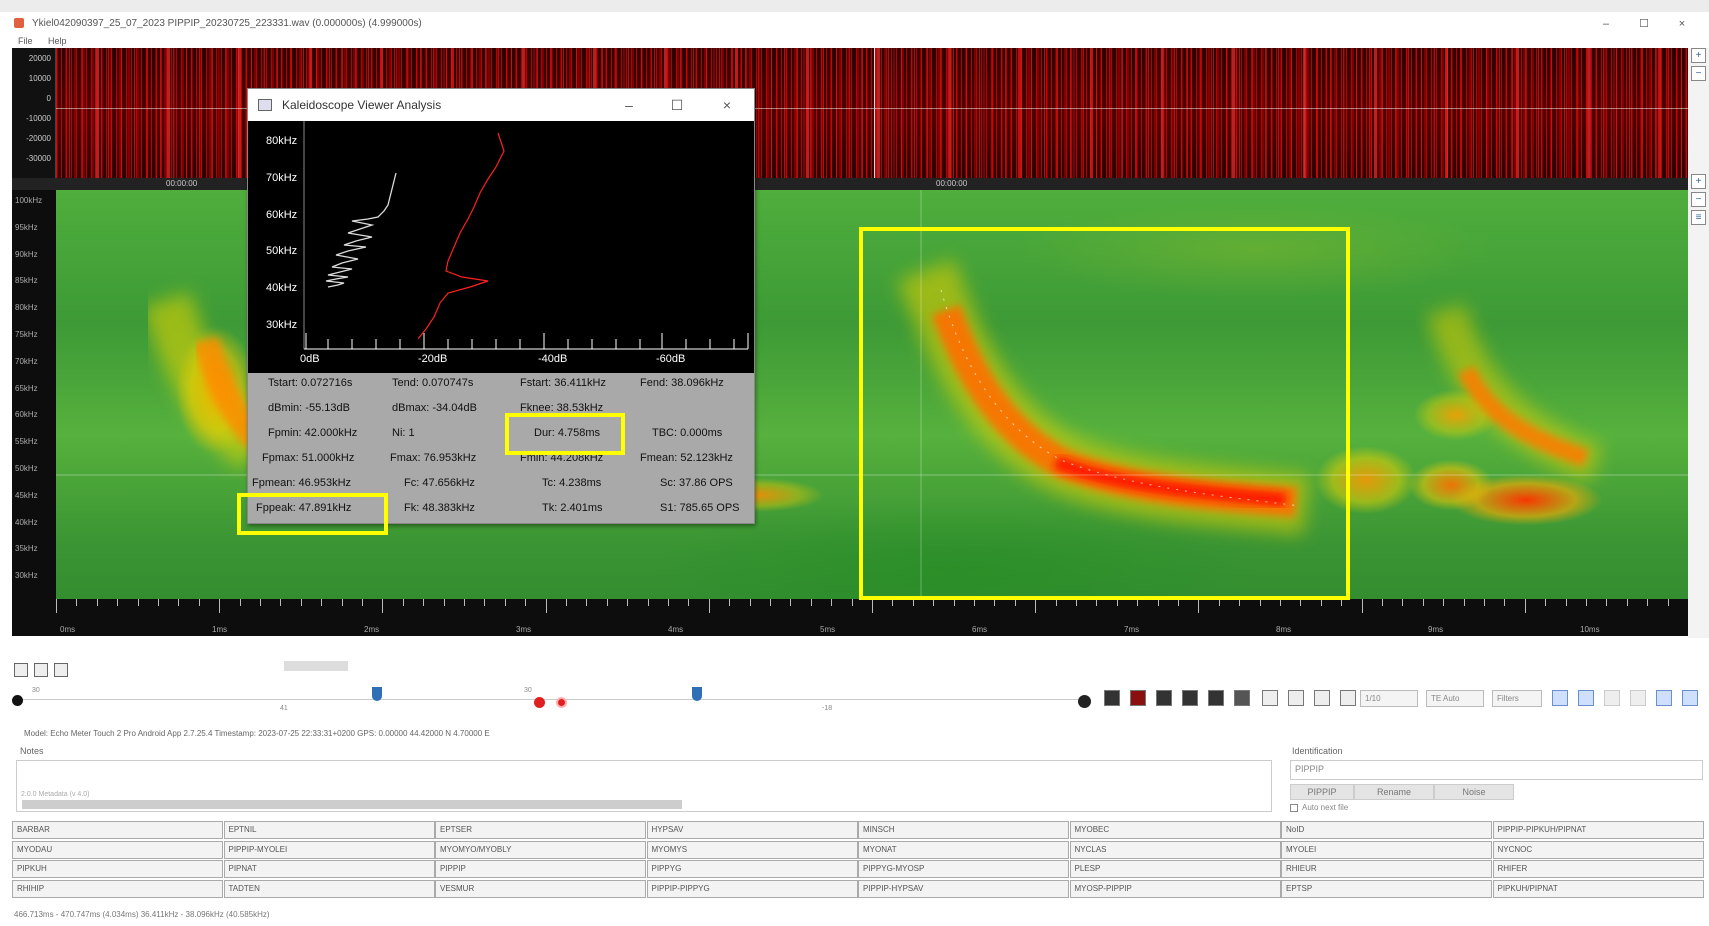 This screenshot has width=1709, height=926. What do you see at coordinates (57, 41) in the screenshot?
I see `menu-help: Help` at bounding box center [57, 41].